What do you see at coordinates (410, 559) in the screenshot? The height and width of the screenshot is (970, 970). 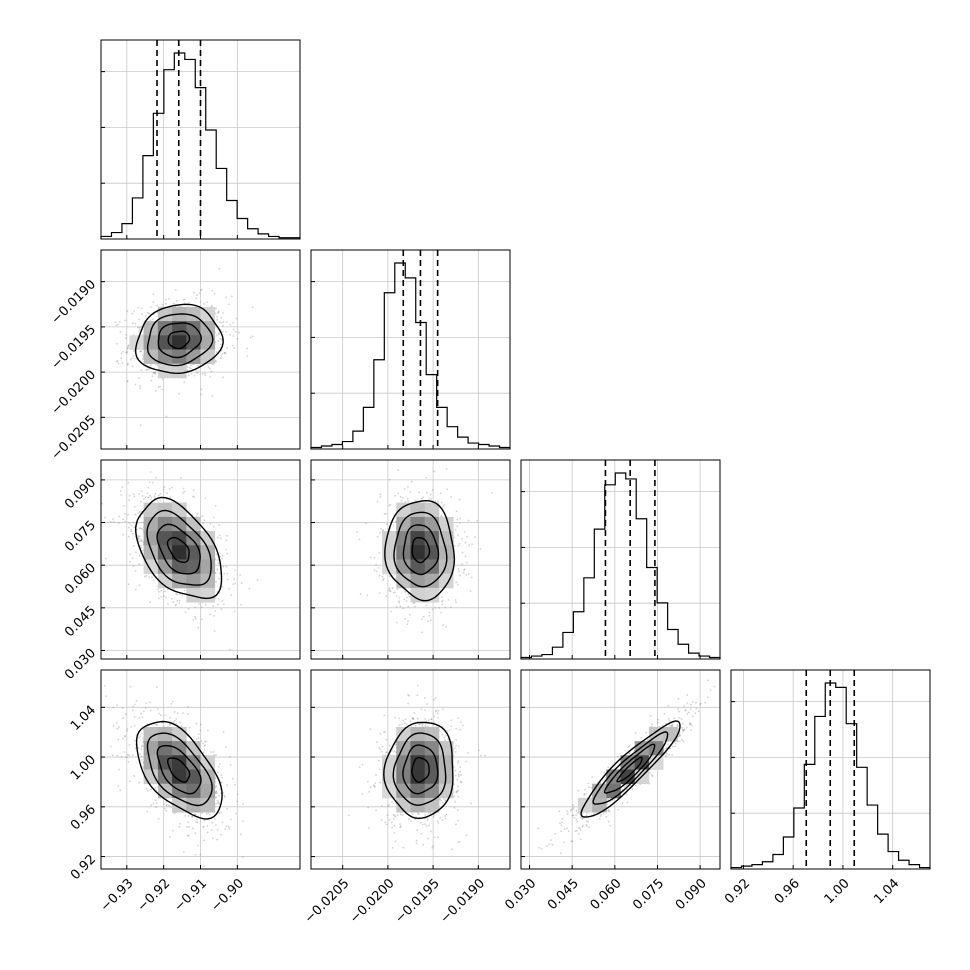 I see `panel-frame` at bounding box center [410, 559].